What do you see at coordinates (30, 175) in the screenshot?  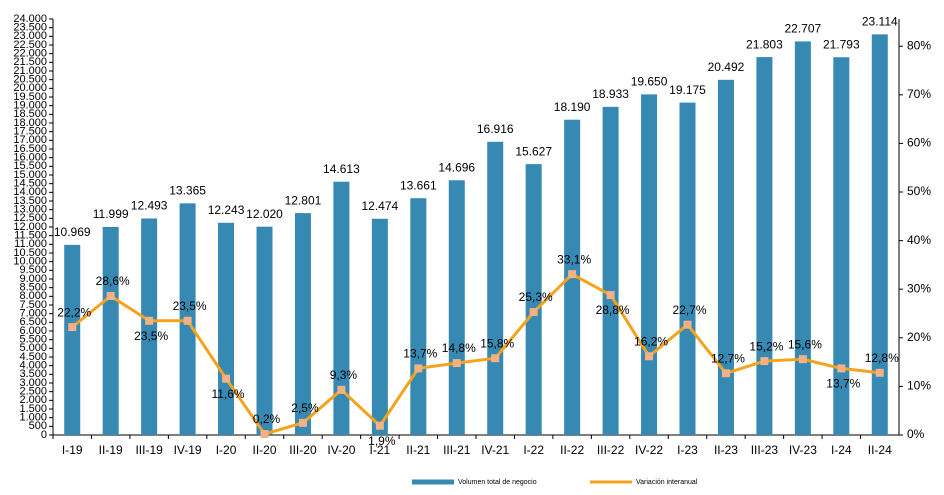 I see `y-tick-label: 15.000` at bounding box center [30, 175].